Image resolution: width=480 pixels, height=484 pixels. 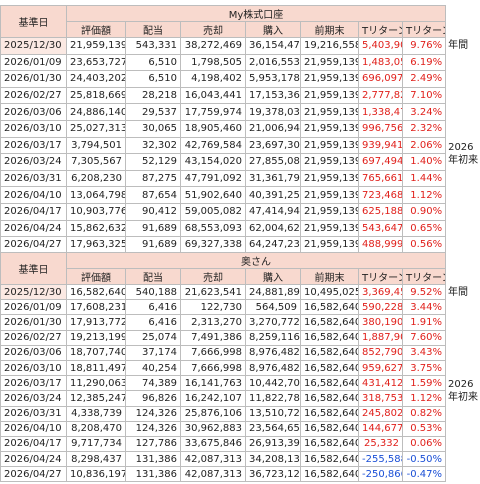 What do you see at coordinates (273, 292) in the screenshot?
I see `value-cell: 24,881,892` at bounding box center [273, 292].